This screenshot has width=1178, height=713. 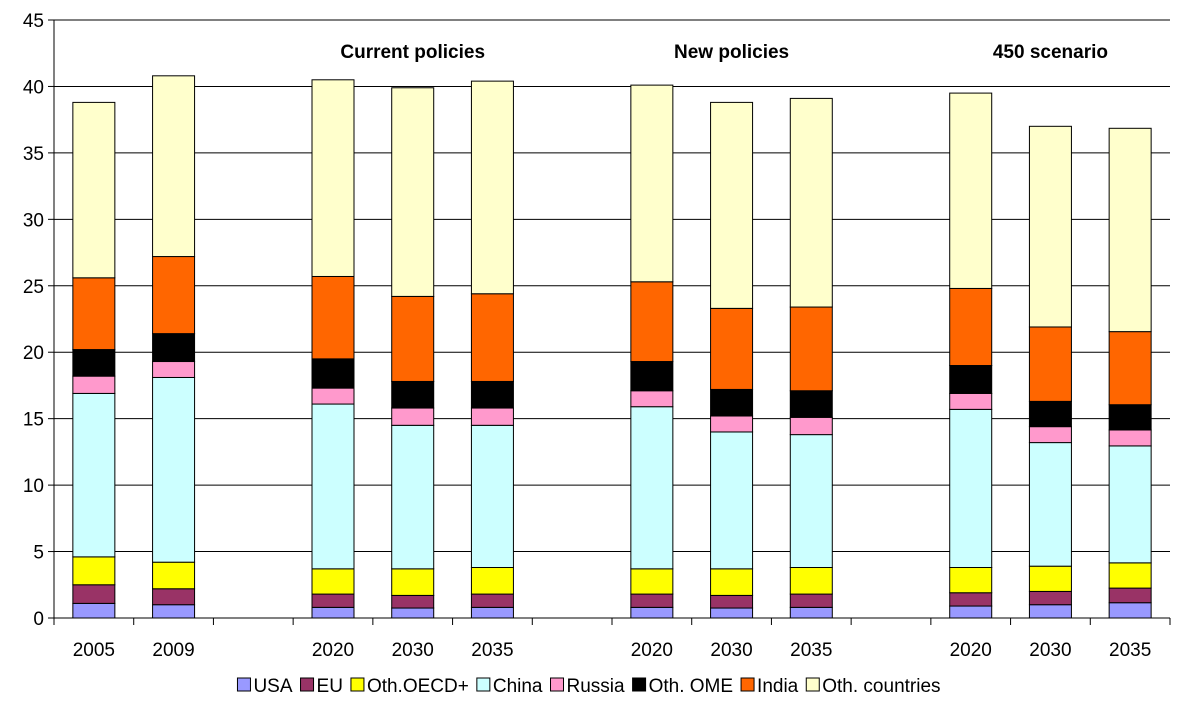 What do you see at coordinates (33, 320) in the screenshot?
I see `y-tick-labels: 0 5 10 15 20 25 30 35 40 45` at bounding box center [33, 320].